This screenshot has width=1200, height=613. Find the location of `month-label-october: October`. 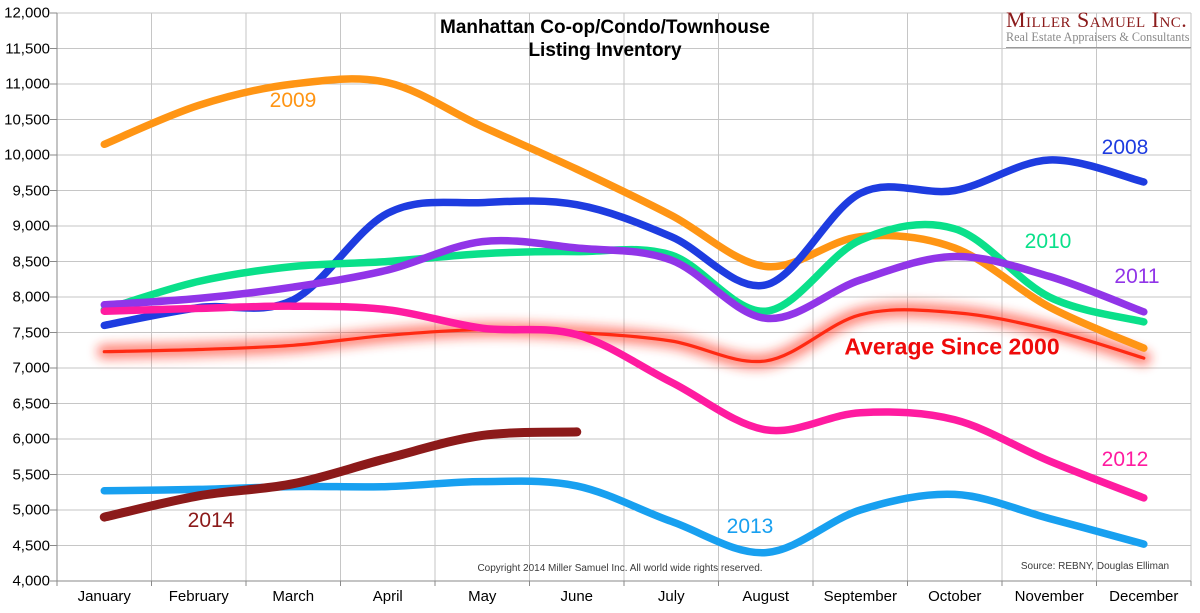

month-label-october: October is located at coordinates (955, 596).